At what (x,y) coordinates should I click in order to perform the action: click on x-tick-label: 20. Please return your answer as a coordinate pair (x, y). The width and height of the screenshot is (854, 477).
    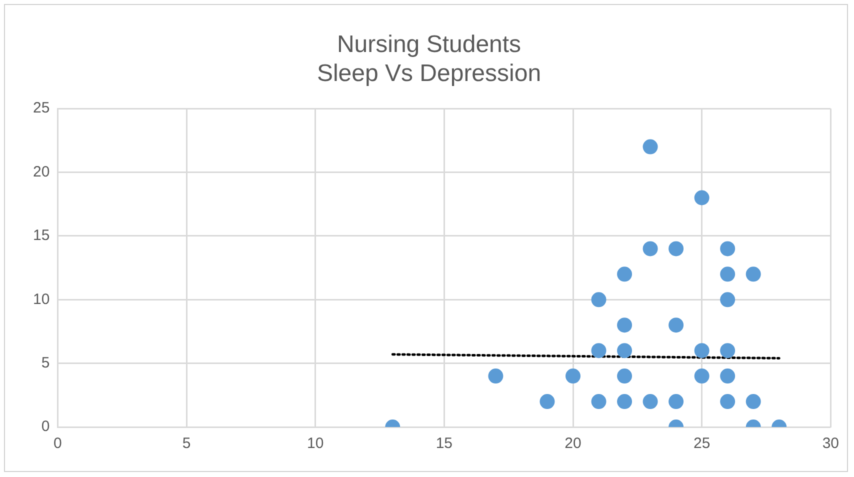
    Looking at the image, I should click on (573, 443).